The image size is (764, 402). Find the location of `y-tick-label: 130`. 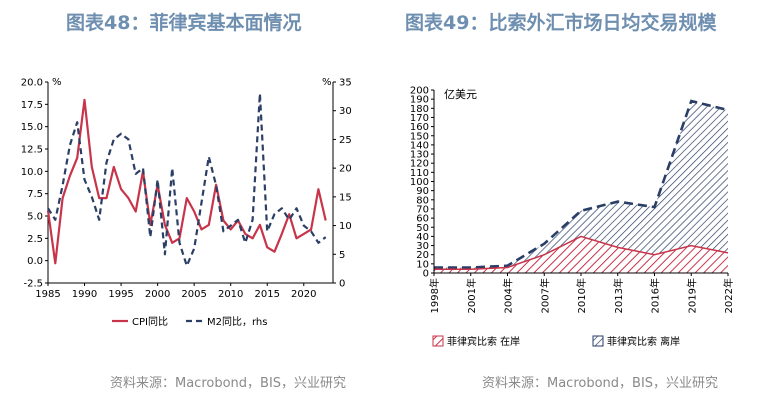

y-tick-label: 130 is located at coordinates (419, 155).